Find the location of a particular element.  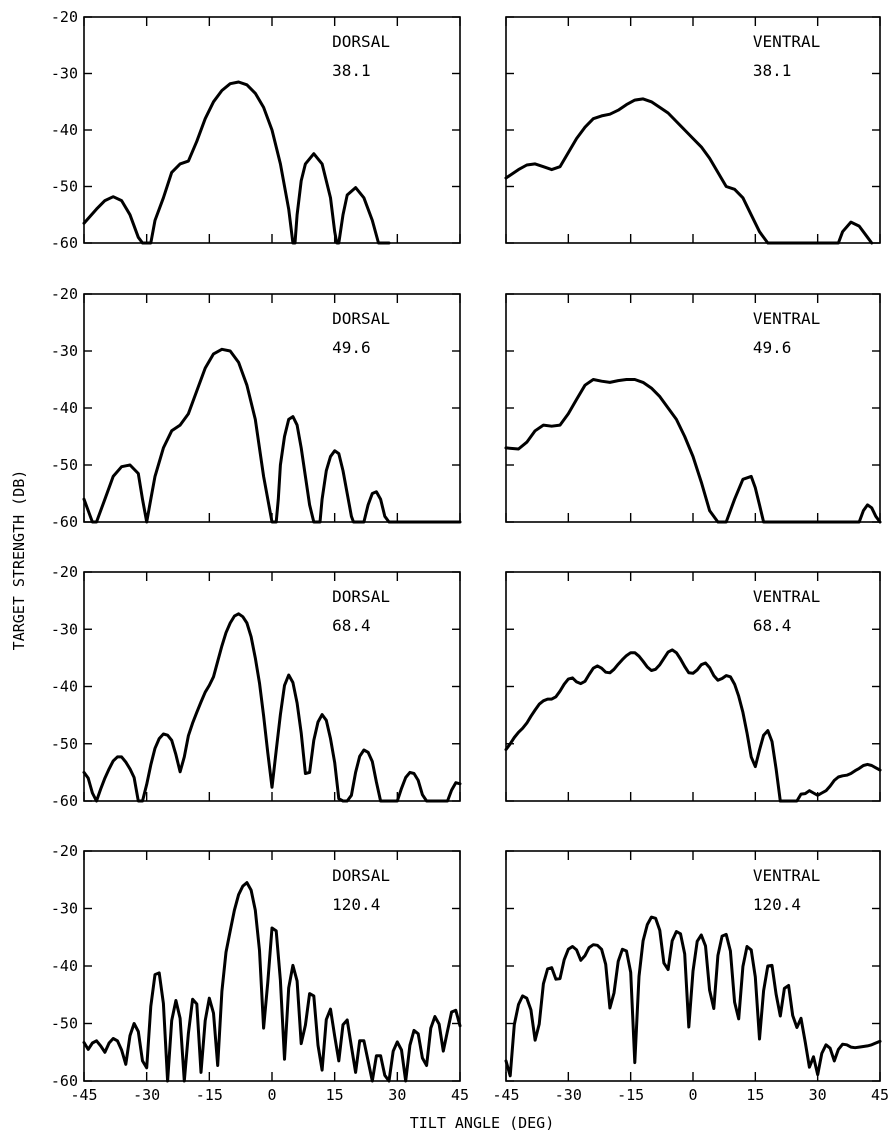

panel-ventral-120.4: -45 -30 -15 0 15 30 45 VENTRAL 120.4 is located at coordinates (690, 977).